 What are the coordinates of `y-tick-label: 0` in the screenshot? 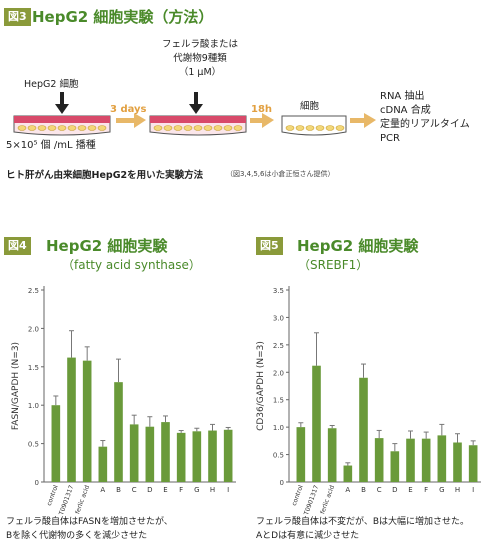 It's located at (37, 483).